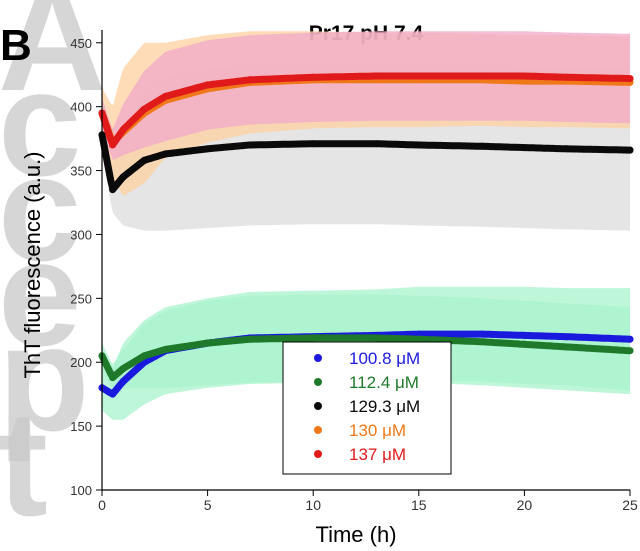 The width and height of the screenshot is (640, 551). What do you see at coordinates (419, 505) in the screenshot?
I see `x-tick-label: 15` at bounding box center [419, 505].